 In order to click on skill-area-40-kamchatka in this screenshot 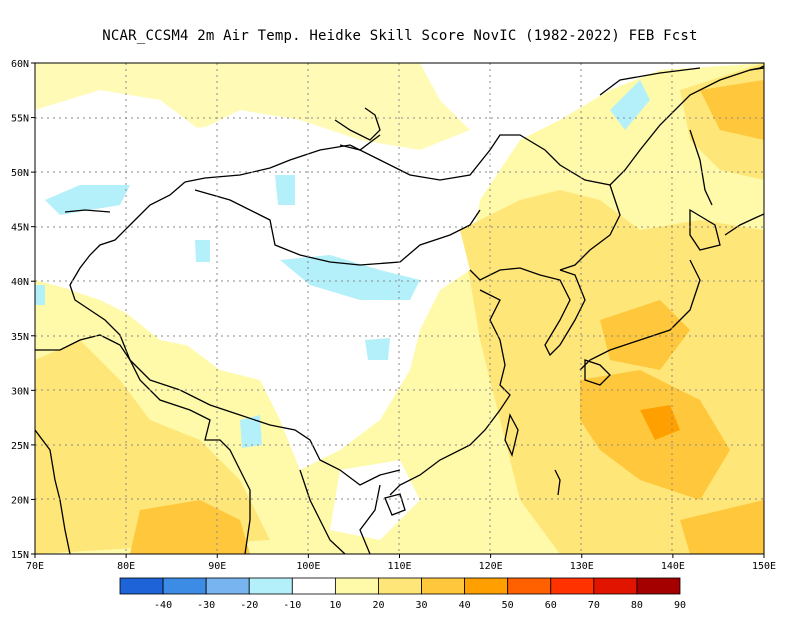, I will do `click(732, 110)`.